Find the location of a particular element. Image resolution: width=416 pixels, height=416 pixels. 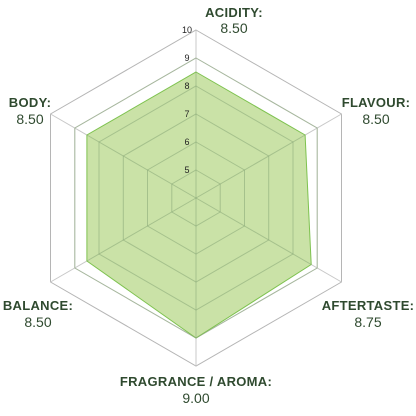

axis-label-1: FLAVOUR: is located at coordinates (376, 102).